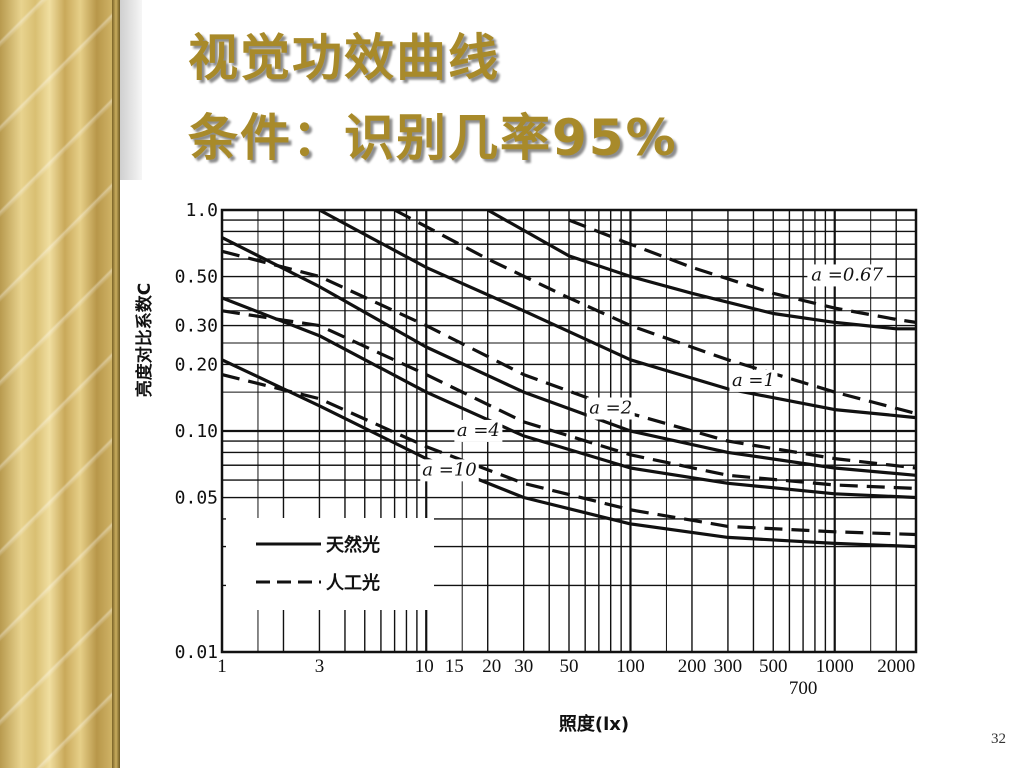  I want to click on x-tick-label: 1000, so click(835, 666).